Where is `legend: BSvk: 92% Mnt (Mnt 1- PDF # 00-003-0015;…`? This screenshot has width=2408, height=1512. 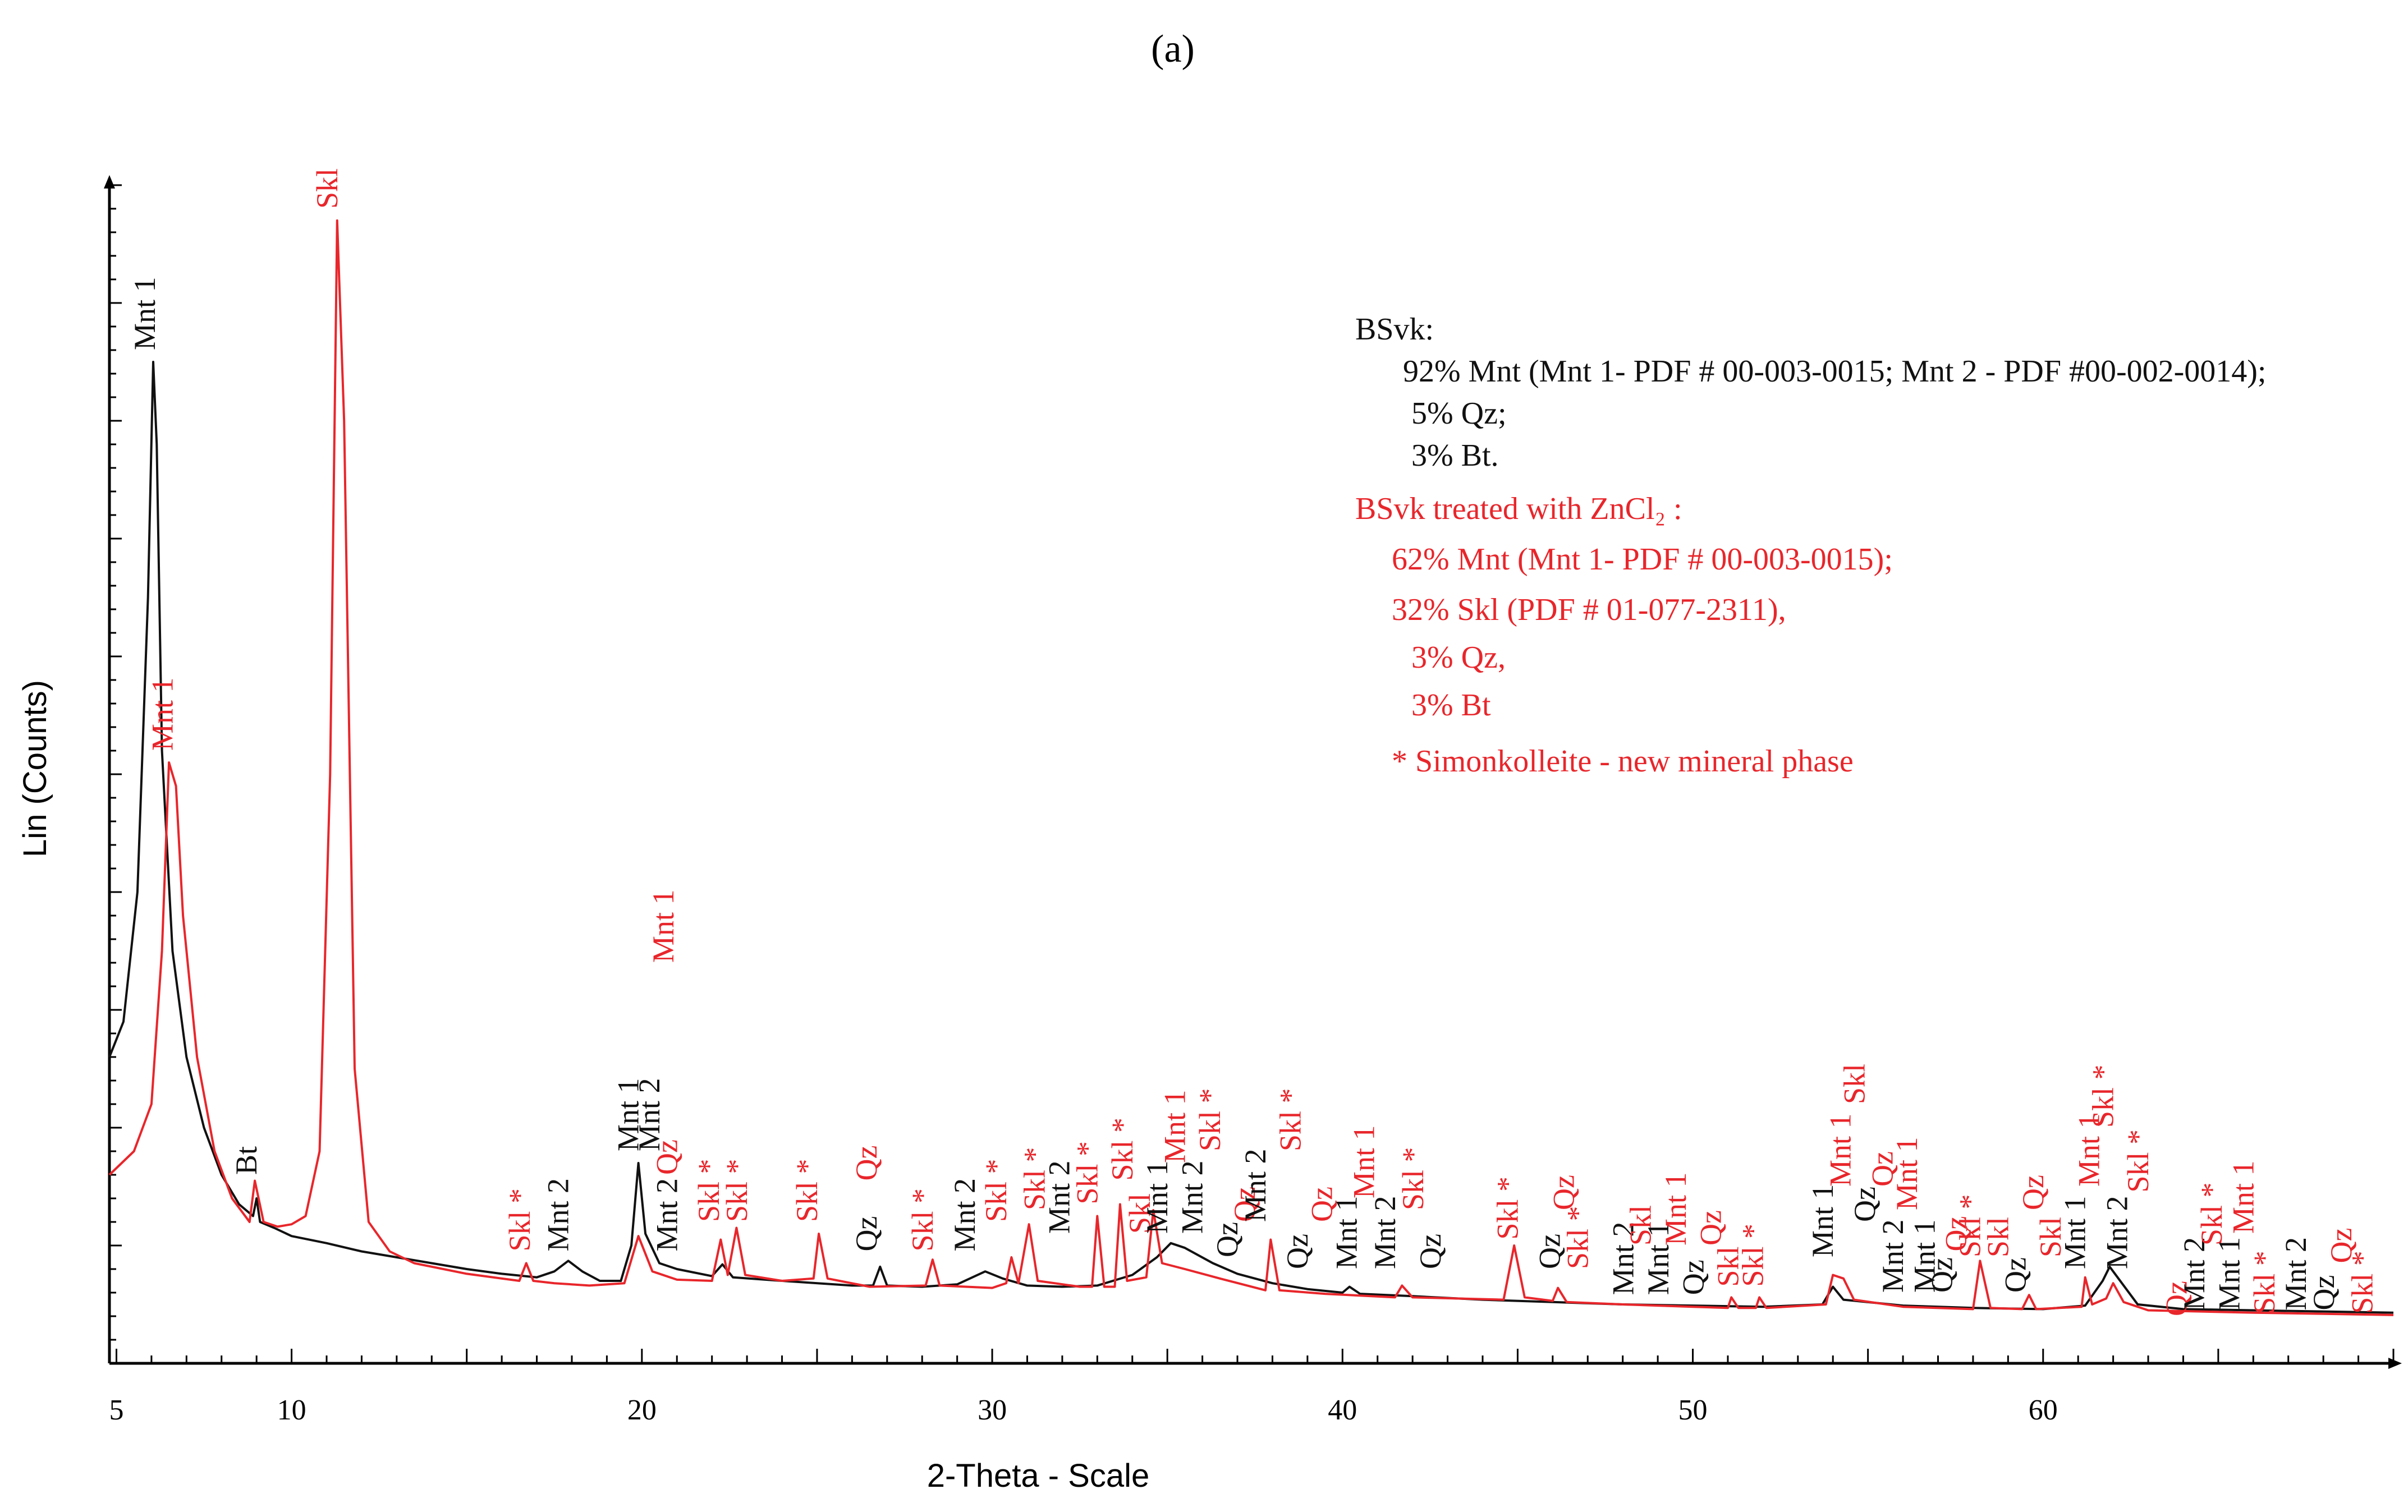 legend: BSvk: 92% Mnt (Mnt 1- PDF # 00-003-0015;… is located at coordinates (1811, 545).